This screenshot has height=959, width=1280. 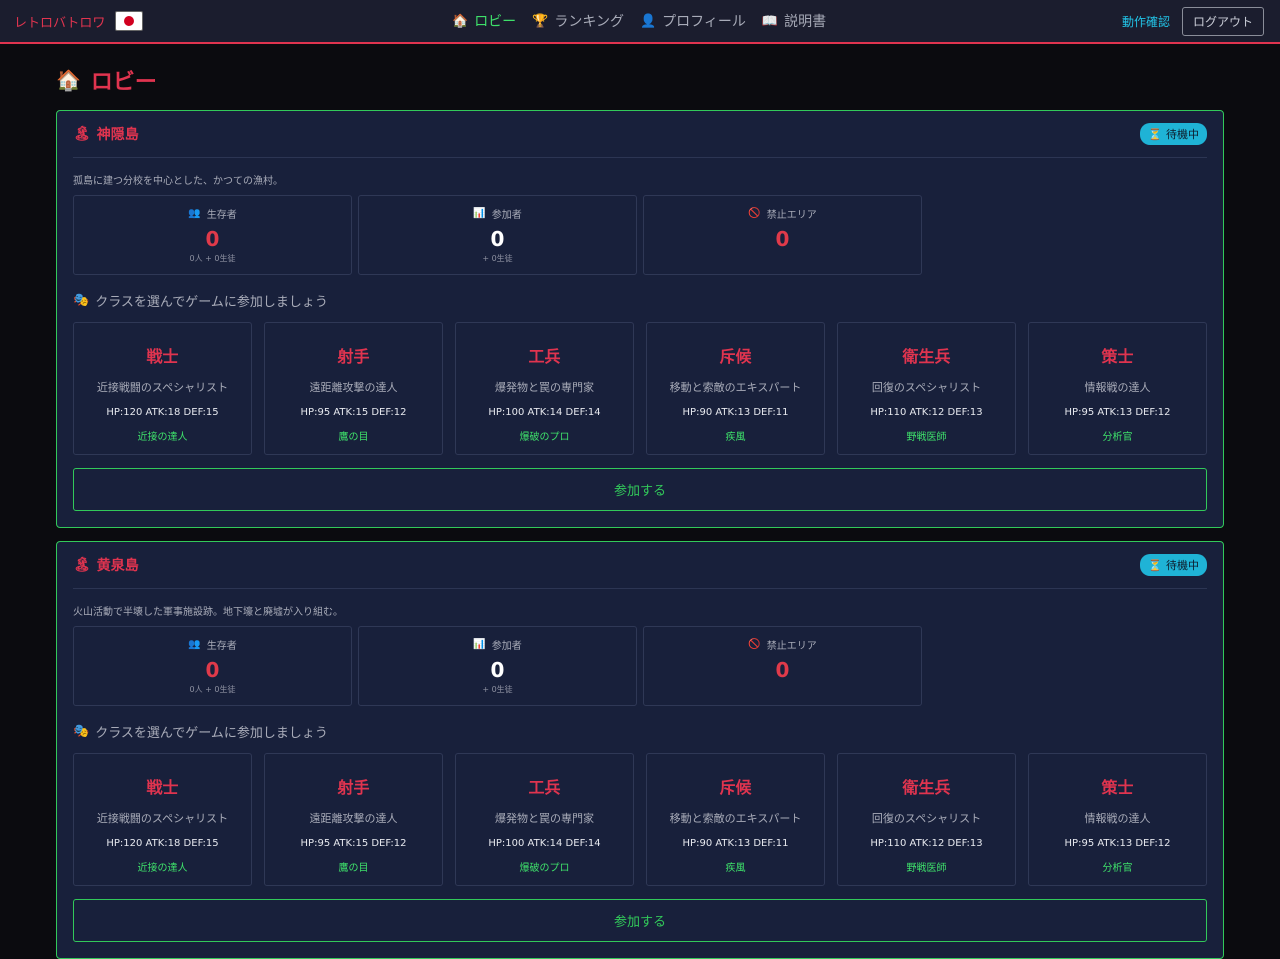 What do you see at coordinates (770, 21) in the screenshot?
I see `book-icon: 📖` at bounding box center [770, 21].